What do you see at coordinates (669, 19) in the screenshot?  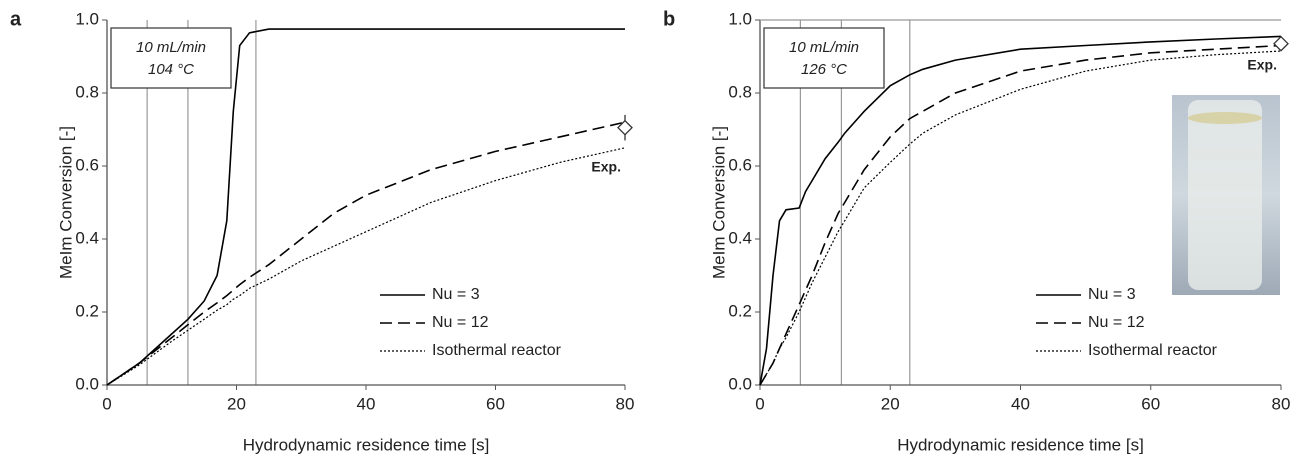 I see `panel-label: b` at bounding box center [669, 19].